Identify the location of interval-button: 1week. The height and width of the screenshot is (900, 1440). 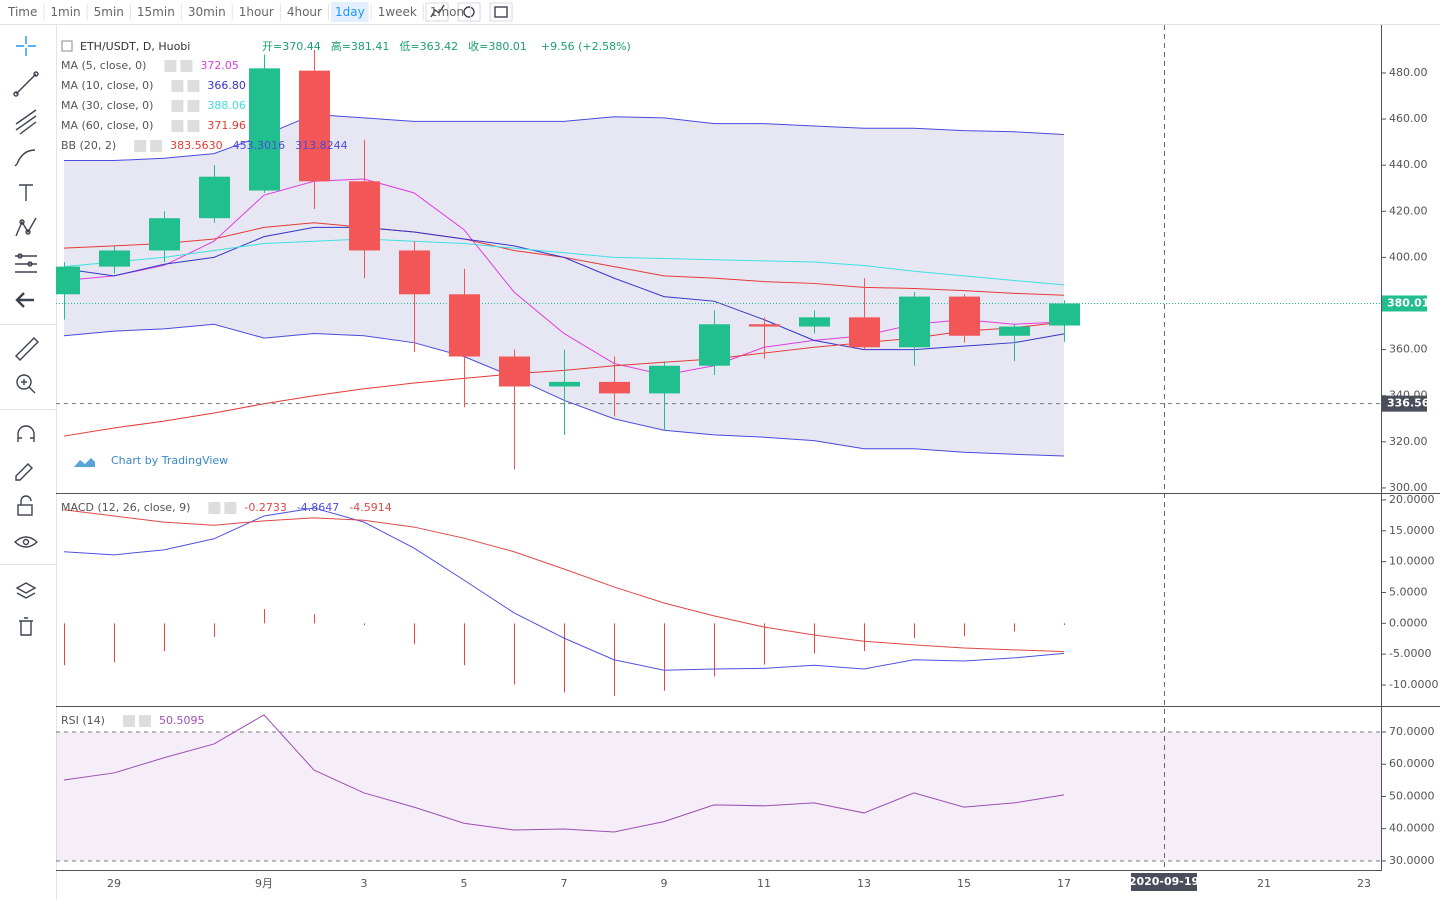
(397, 12).